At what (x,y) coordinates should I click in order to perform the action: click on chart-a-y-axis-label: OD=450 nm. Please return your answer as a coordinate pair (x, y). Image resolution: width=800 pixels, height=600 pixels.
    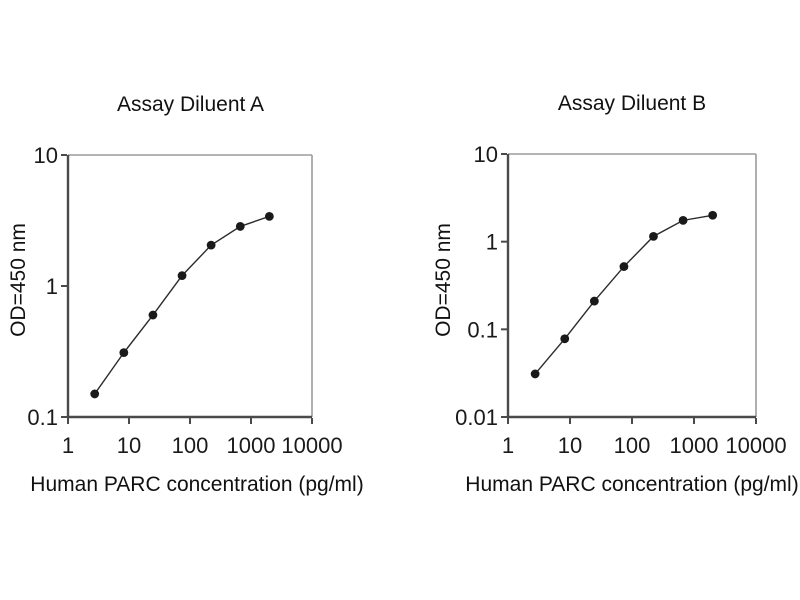
    Looking at the image, I should click on (18, 280).